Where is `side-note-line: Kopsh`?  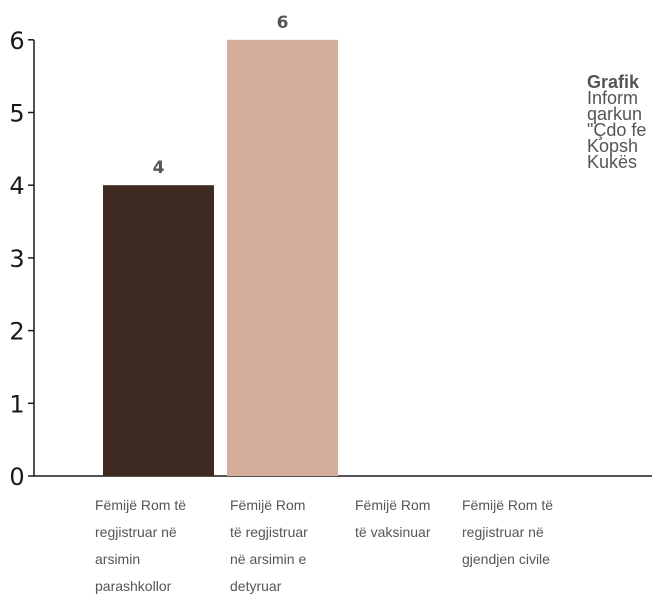 side-note-line: Kopsh is located at coordinates (613, 146).